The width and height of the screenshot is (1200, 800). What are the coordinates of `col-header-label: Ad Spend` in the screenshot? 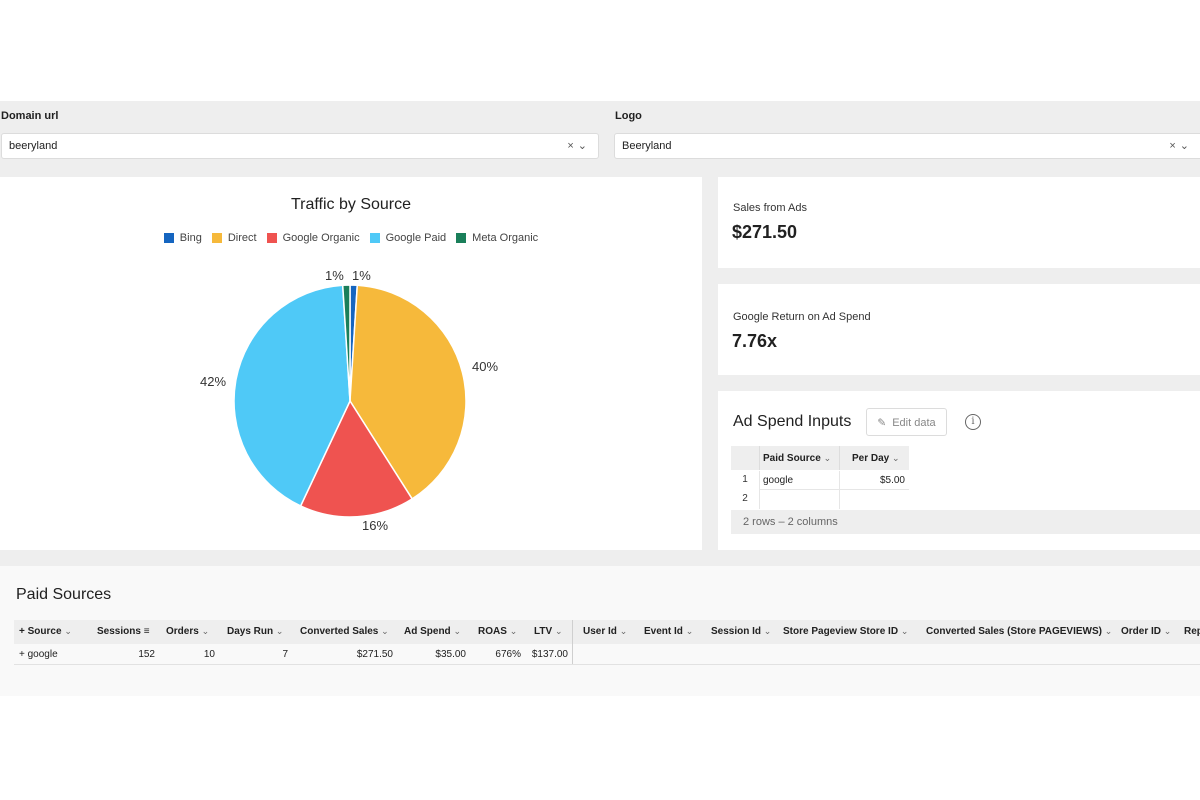 It's located at (427, 631).